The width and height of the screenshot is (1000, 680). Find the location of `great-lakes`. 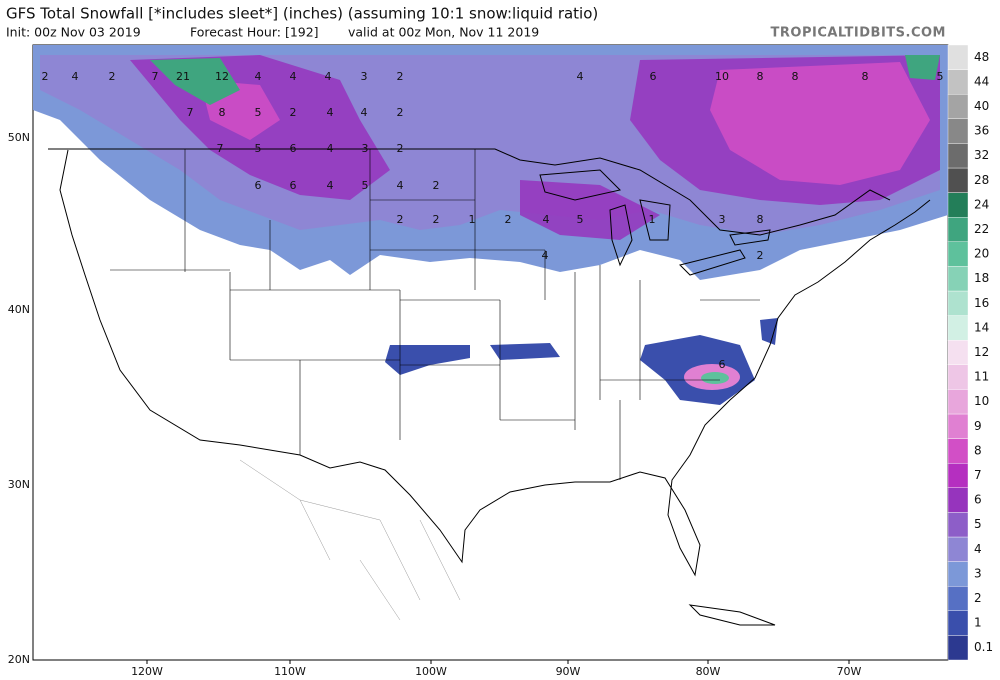

great-lakes is located at coordinates (655, 222).